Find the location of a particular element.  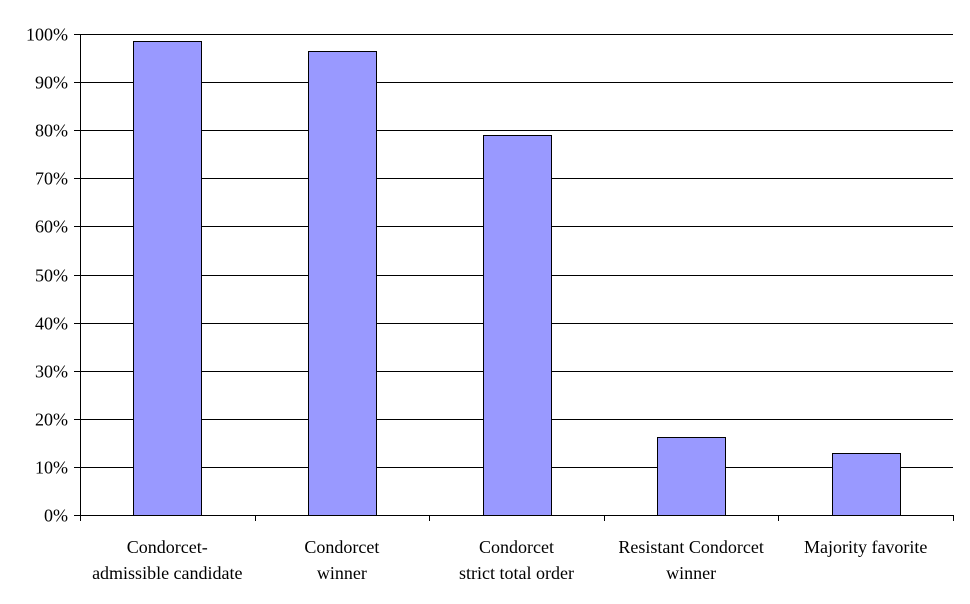

y-tick-labels: 0% 10% 20% 30% 40% 50% 60% 70% 80% 90% 100% is located at coordinates (47, 275).